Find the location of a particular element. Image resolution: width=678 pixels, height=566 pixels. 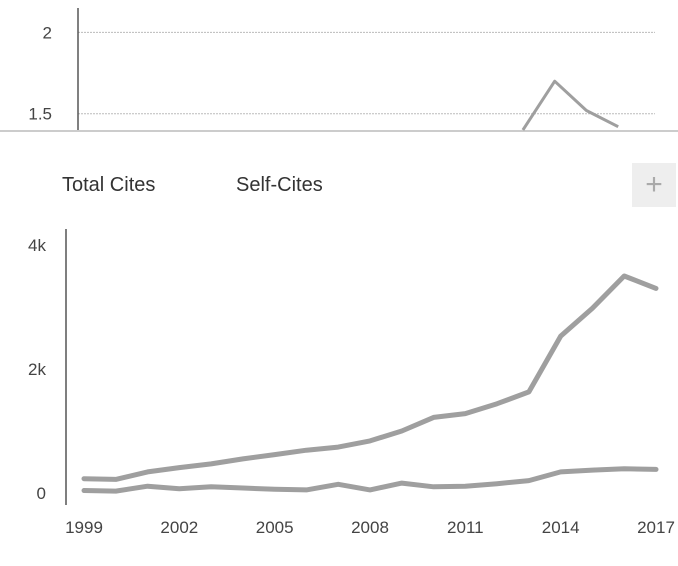

x-tick-label: 2008 is located at coordinates (370, 527).